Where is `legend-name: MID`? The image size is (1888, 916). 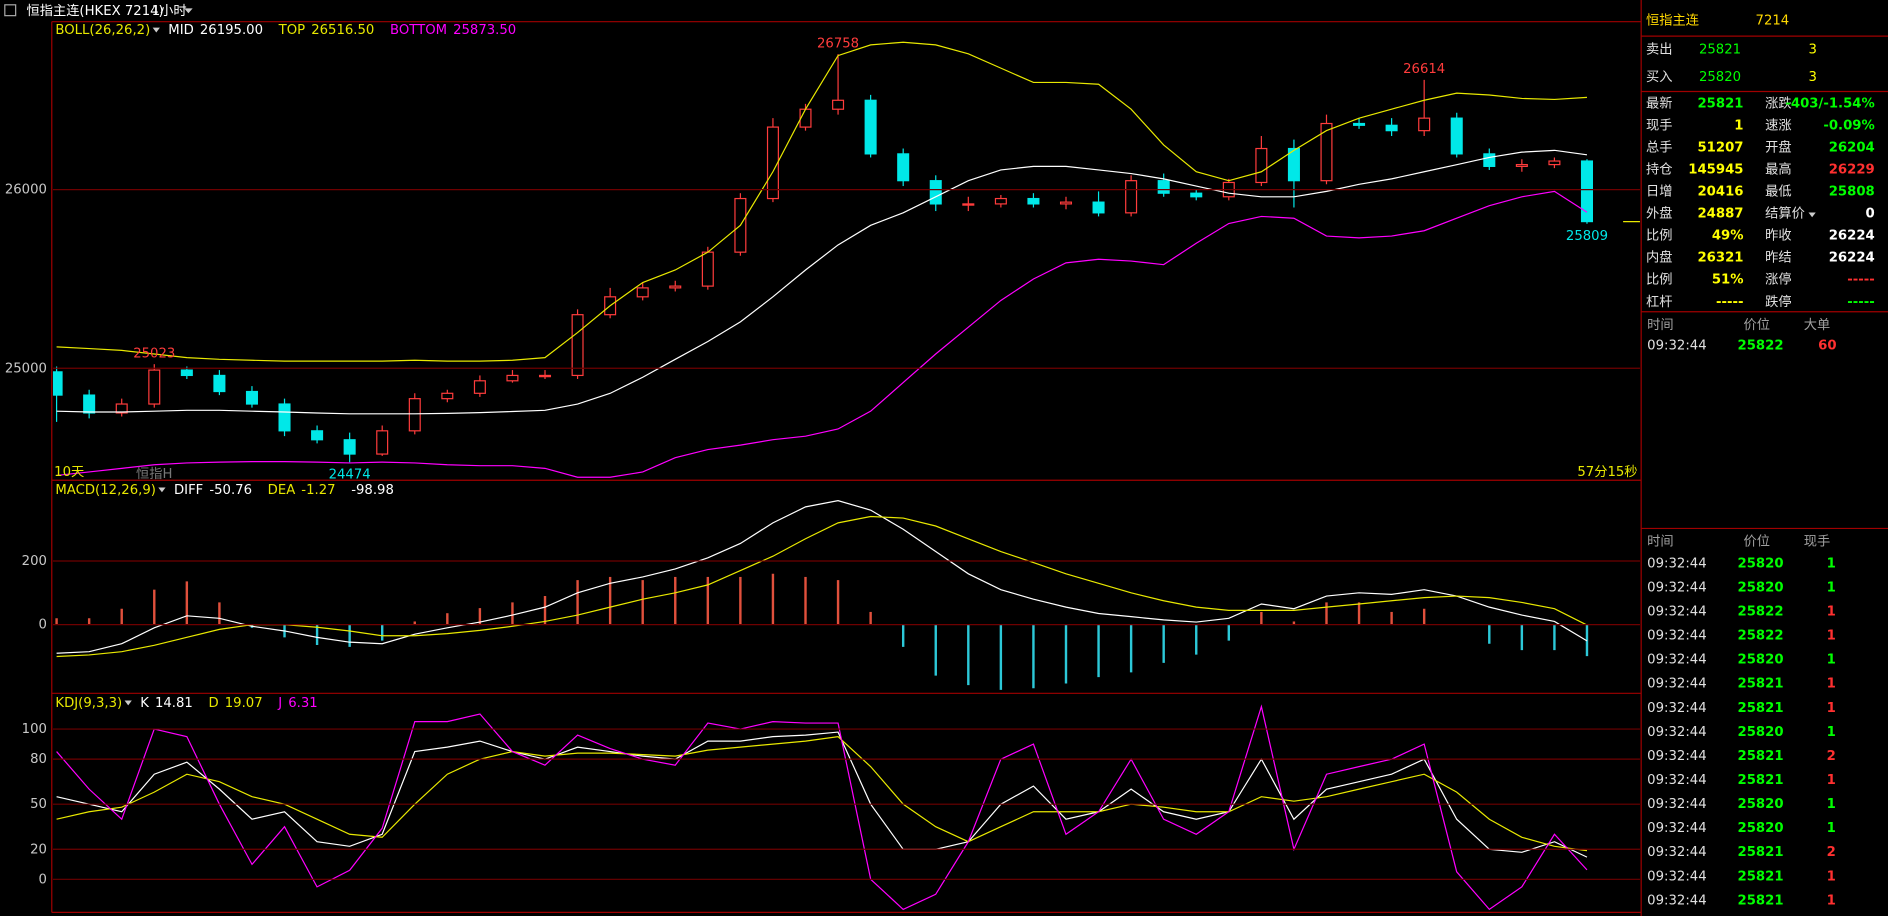 legend-name: MID is located at coordinates (181, 30).